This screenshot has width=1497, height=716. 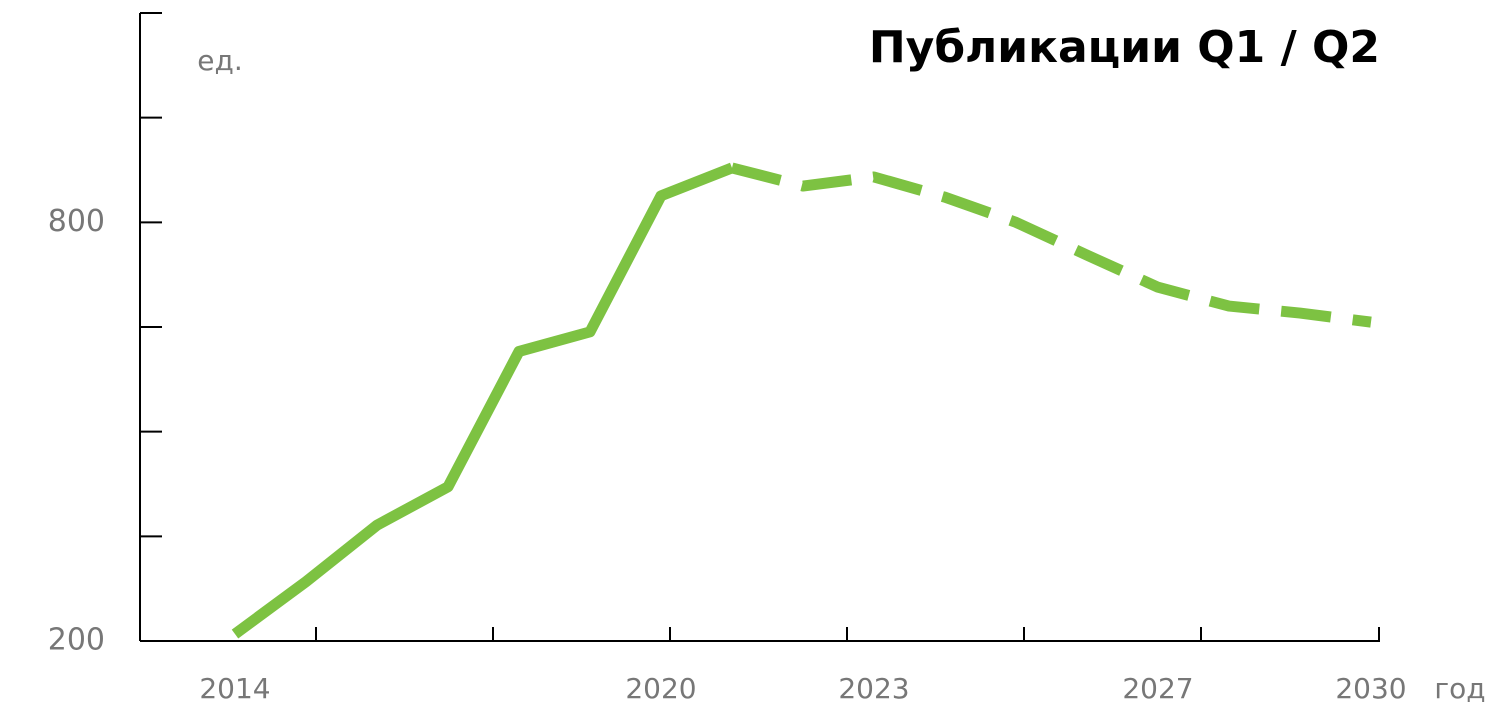 I want to click on x-tick-label: 2030, so click(x=1370, y=688).